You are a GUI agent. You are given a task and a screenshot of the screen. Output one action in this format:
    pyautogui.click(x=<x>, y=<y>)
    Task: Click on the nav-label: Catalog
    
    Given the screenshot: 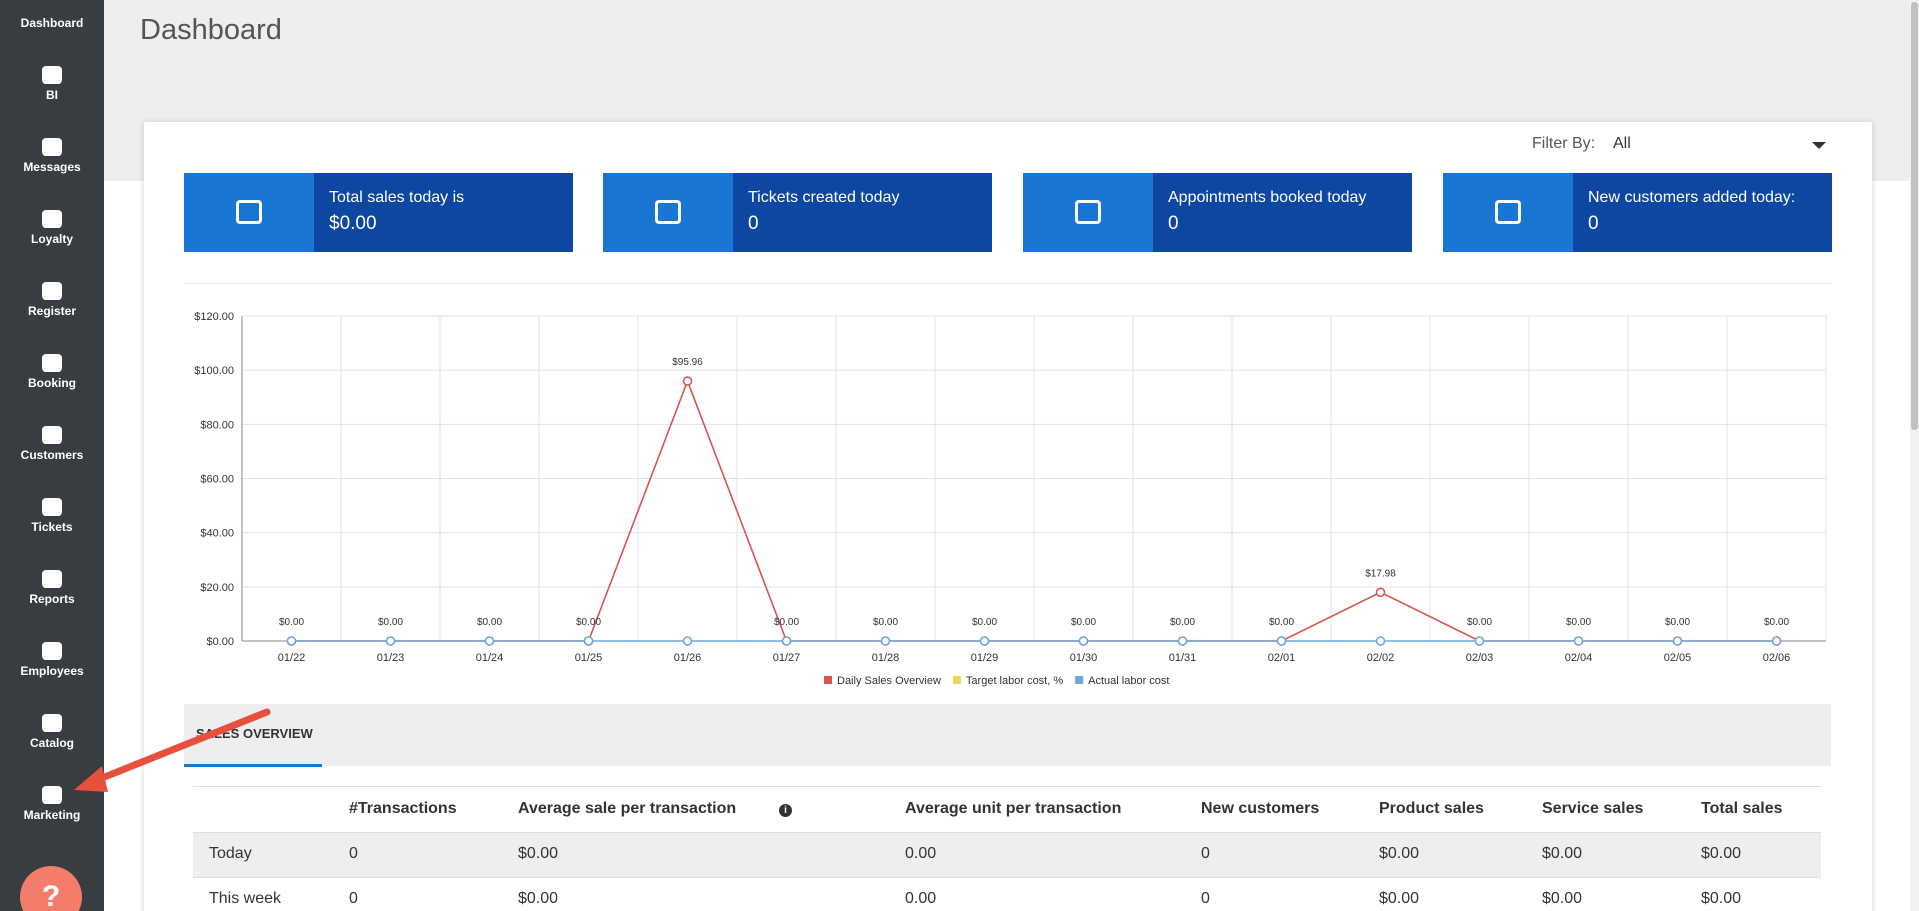 What is the action you would take?
    pyautogui.click(x=51, y=743)
    